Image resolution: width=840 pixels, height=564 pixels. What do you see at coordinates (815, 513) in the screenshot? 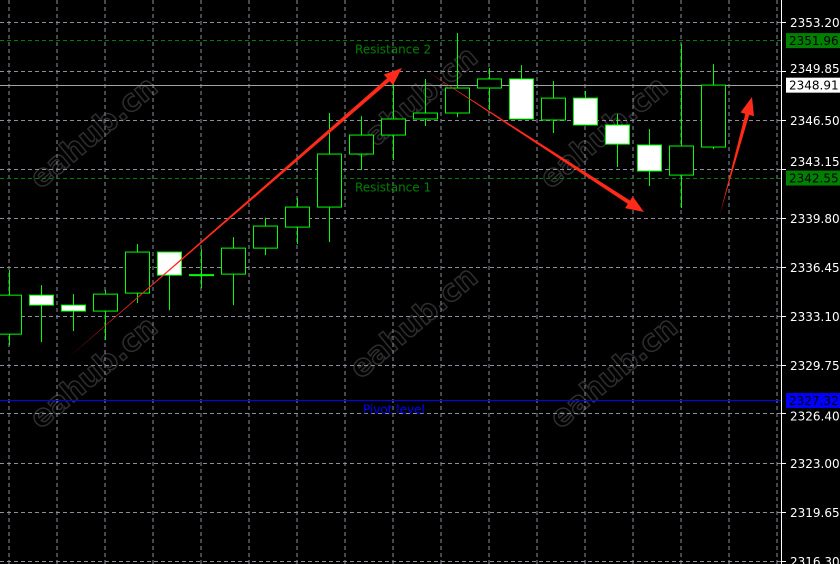
I see `y-tick-label: 2319.65` at bounding box center [815, 513].